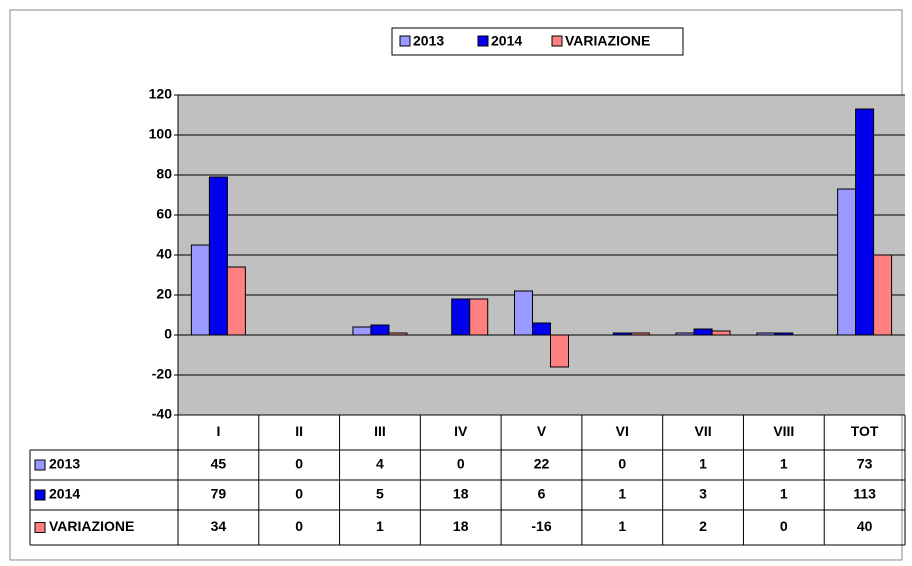 This screenshot has width=912, height=566. I want to click on y-tick-label: 0, so click(168, 334).